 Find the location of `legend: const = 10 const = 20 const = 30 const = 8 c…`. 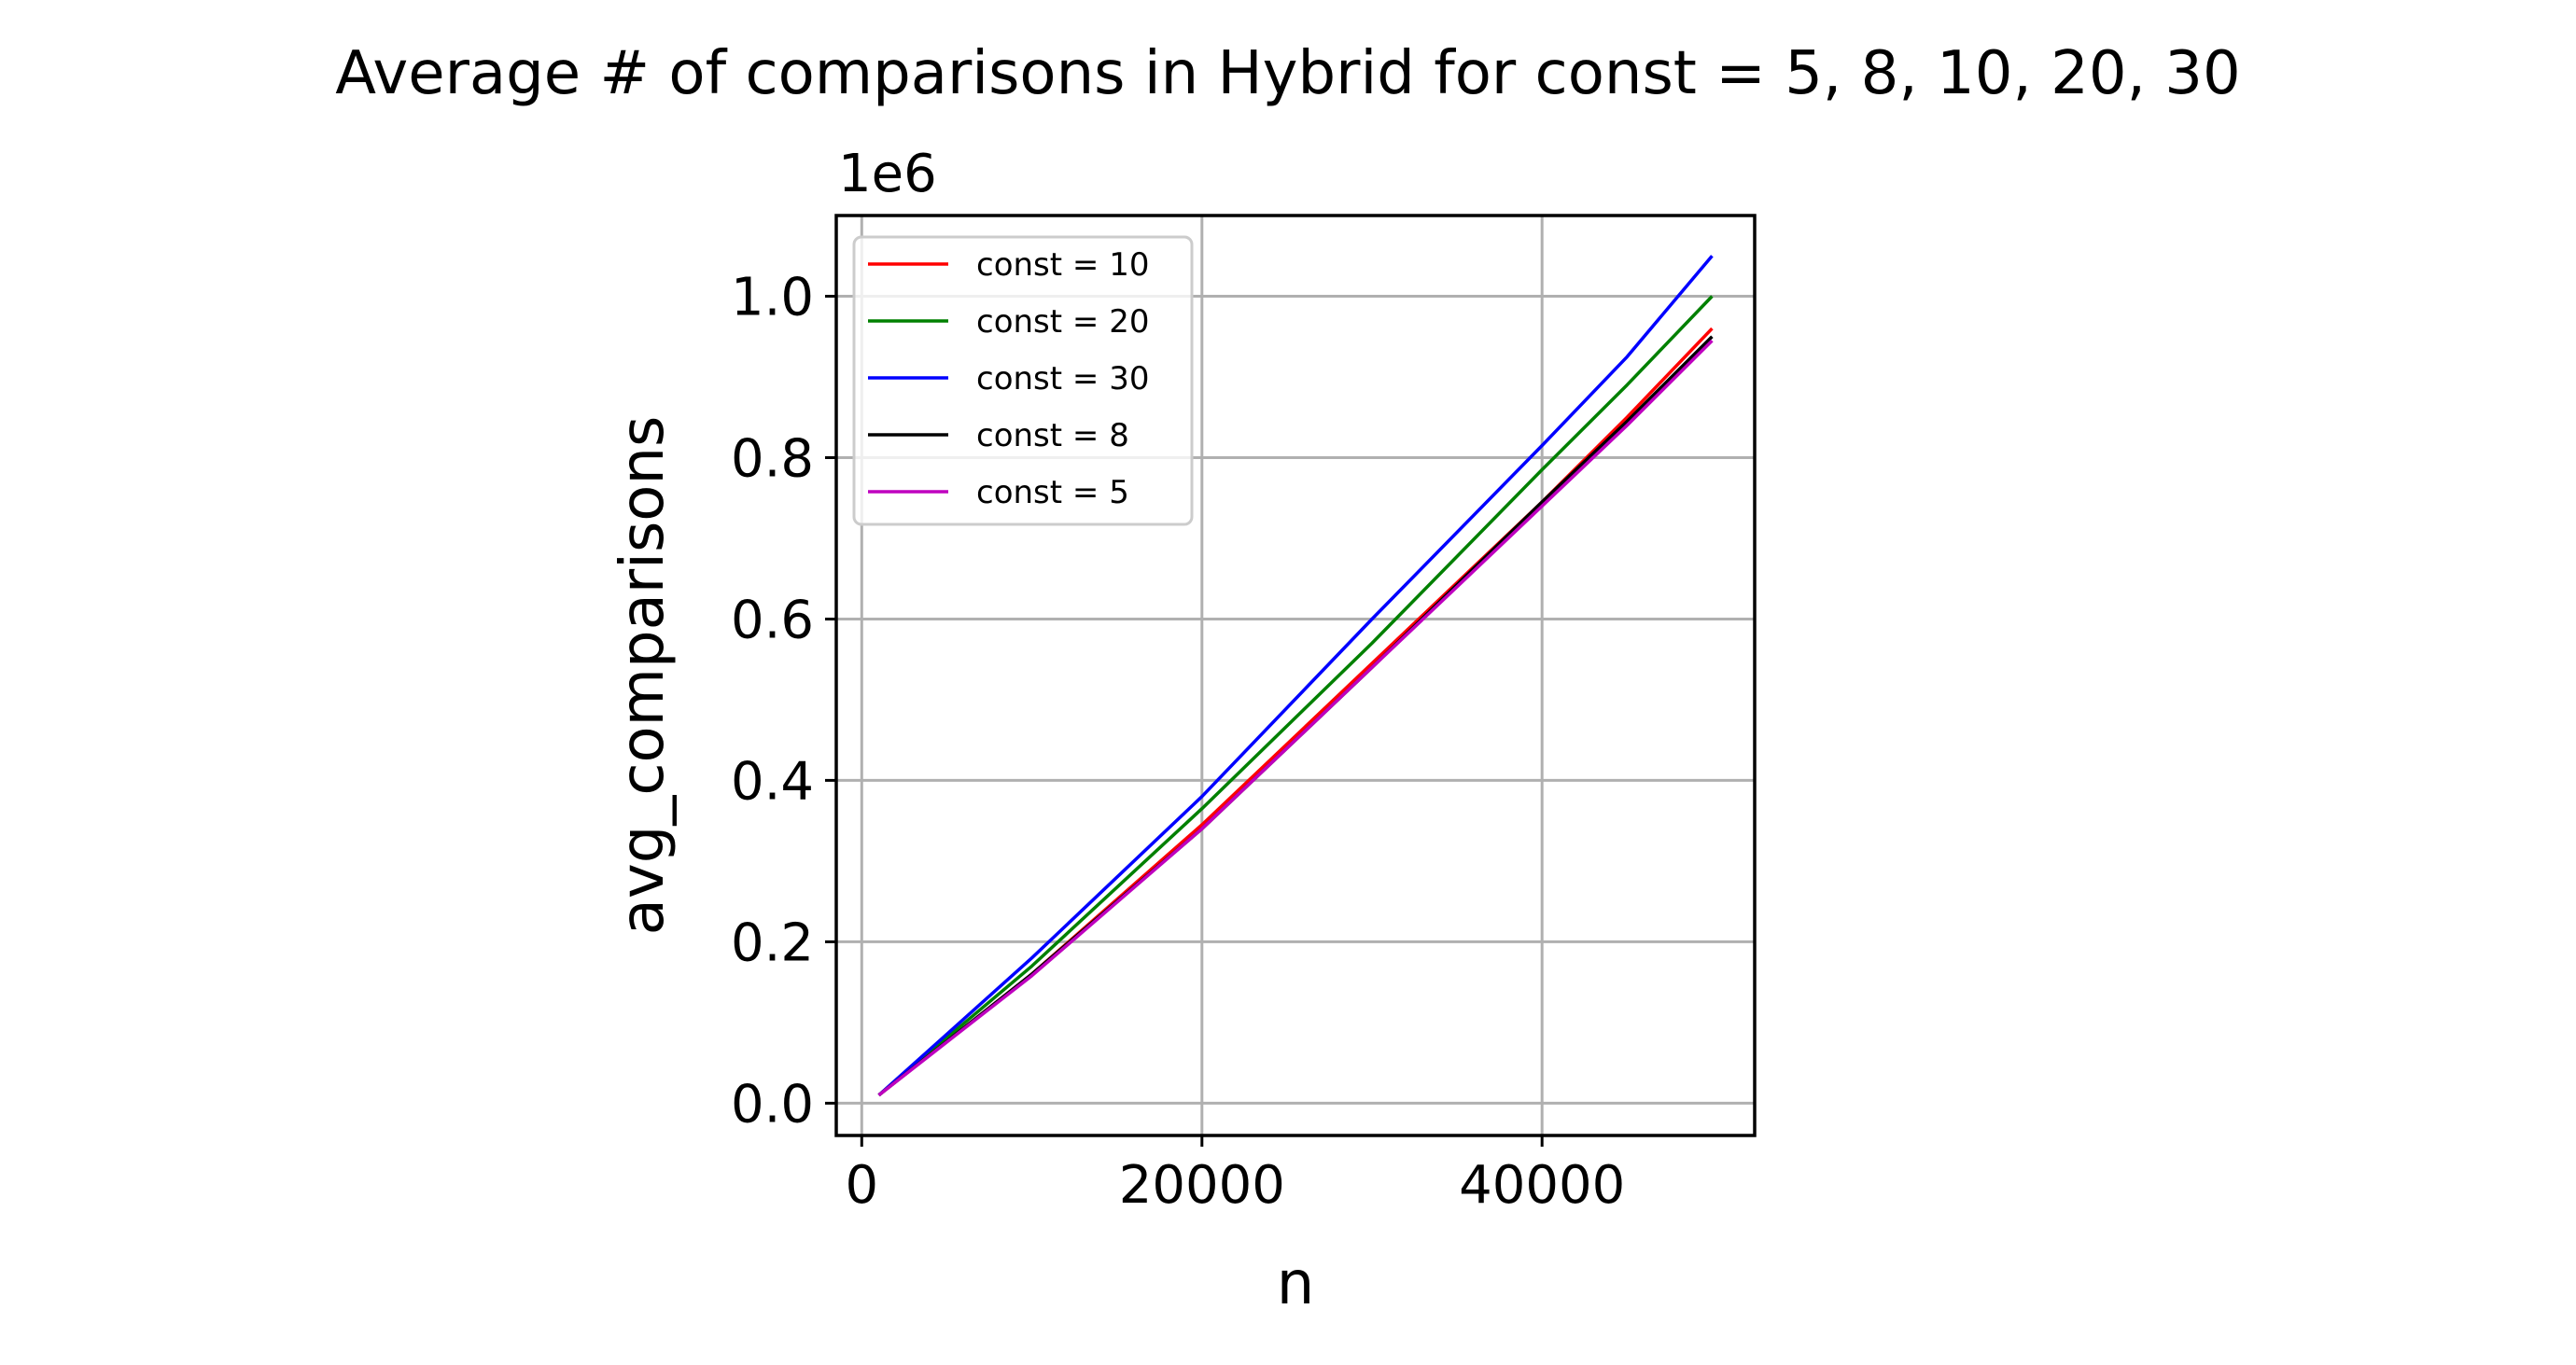

legend: const = 10 const = 20 const = 30 const = 8 c… is located at coordinates (1023, 380).